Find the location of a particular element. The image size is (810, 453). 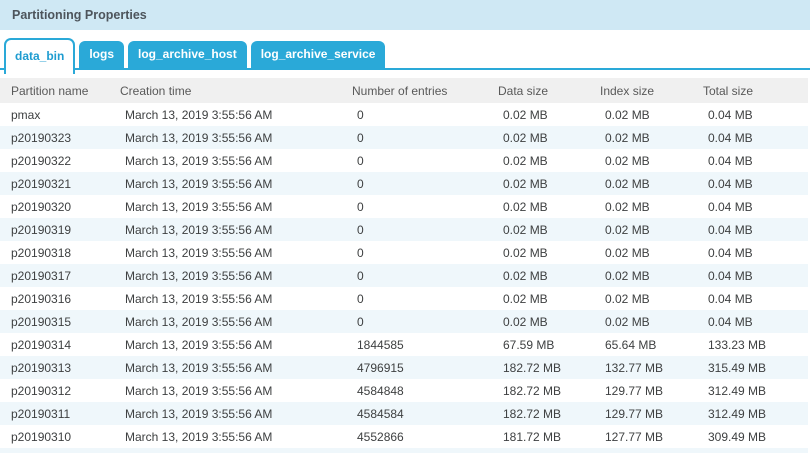

panel-header: Partitioning Properties is located at coordinates (405, 15).